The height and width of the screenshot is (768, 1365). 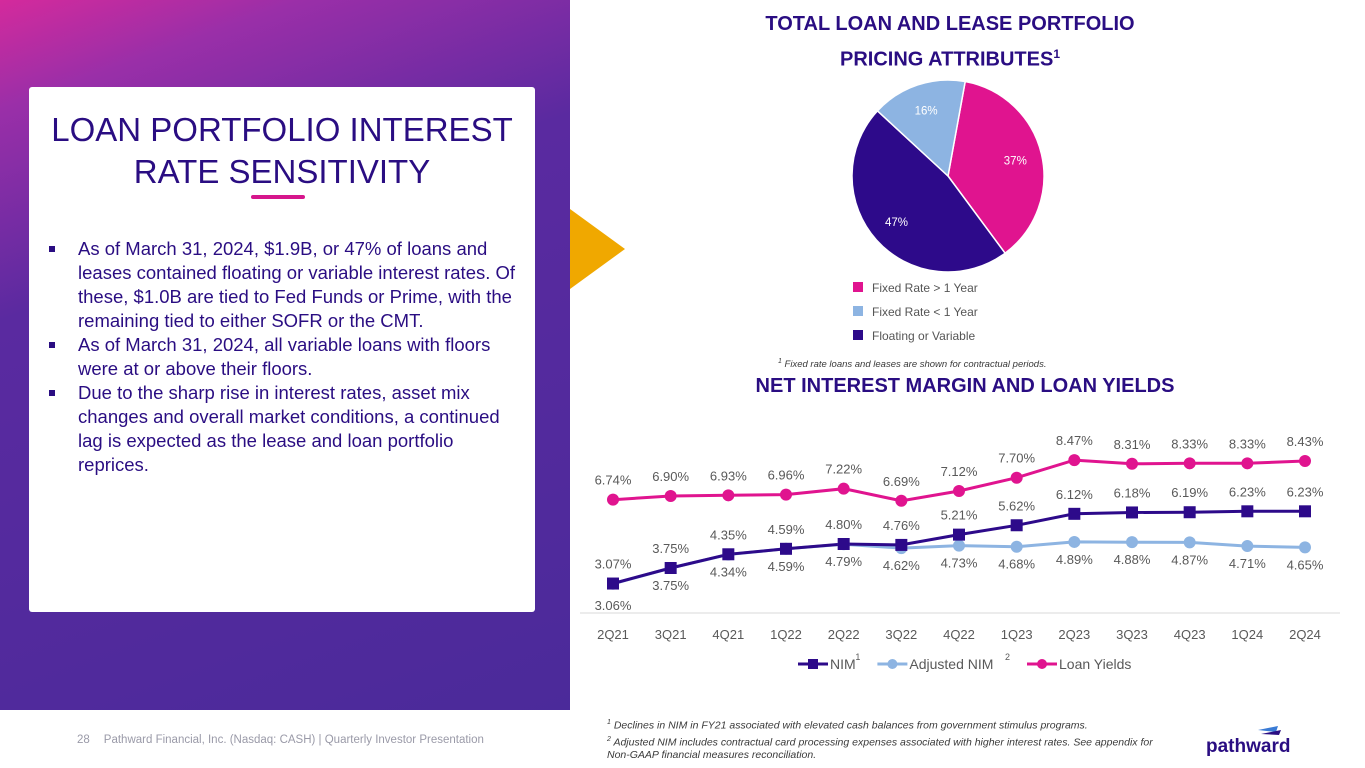 I want to click on loan-yield-label: 6.90%, so click(x=670, y=476).